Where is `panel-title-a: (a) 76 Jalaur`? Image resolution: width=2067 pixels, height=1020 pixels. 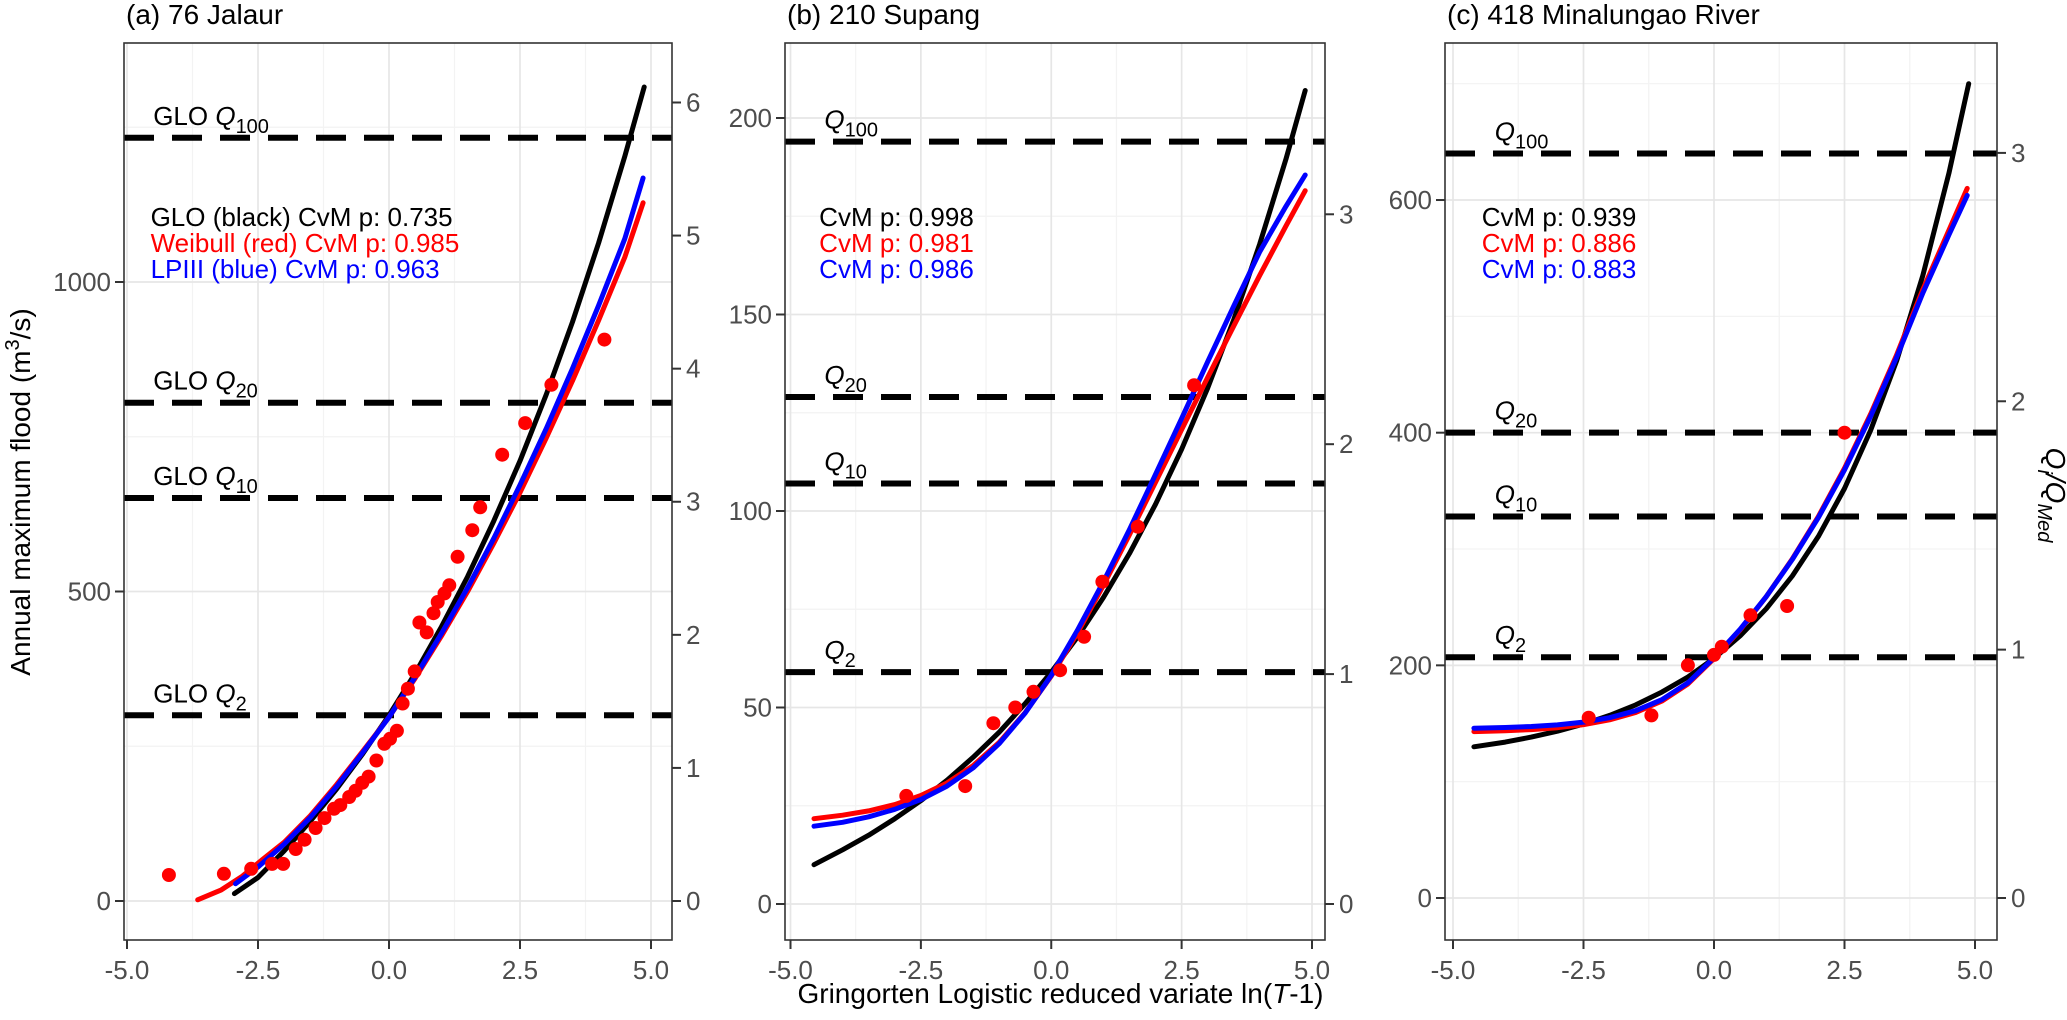
panel-title-a: (a) 76 Jalaur is located at coordinates (204, 15).